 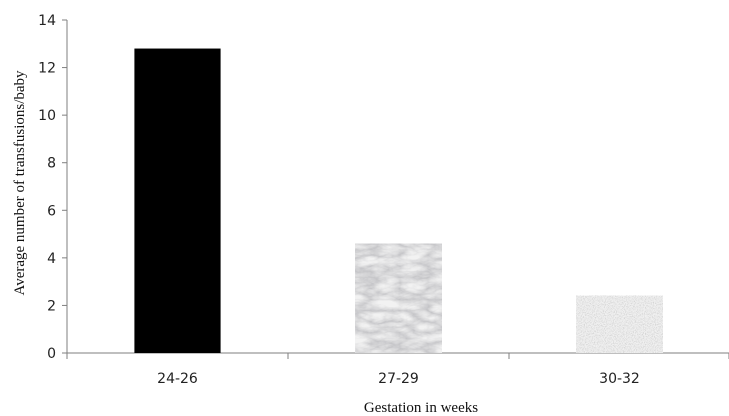 What do you see at coordinates (47, 69) in the screenshot?
I see `y-tick-label: 12` at bounding box center [47, 69].